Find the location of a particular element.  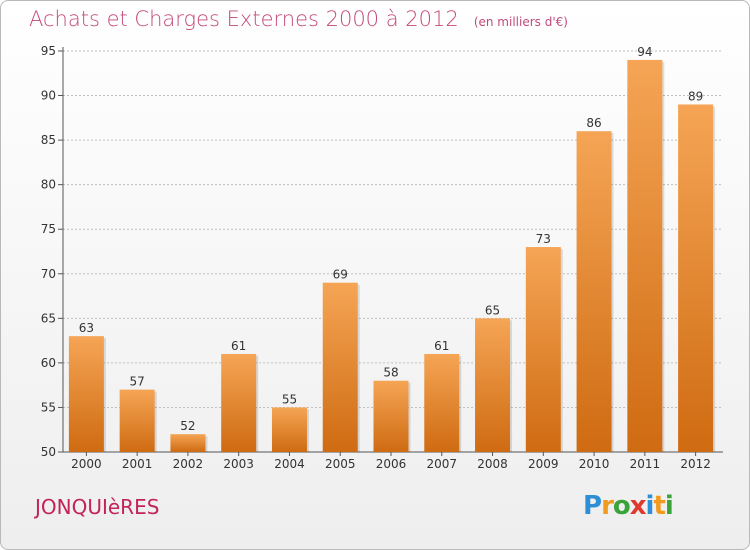

bar-2009 is located at coordinates (543, 349).